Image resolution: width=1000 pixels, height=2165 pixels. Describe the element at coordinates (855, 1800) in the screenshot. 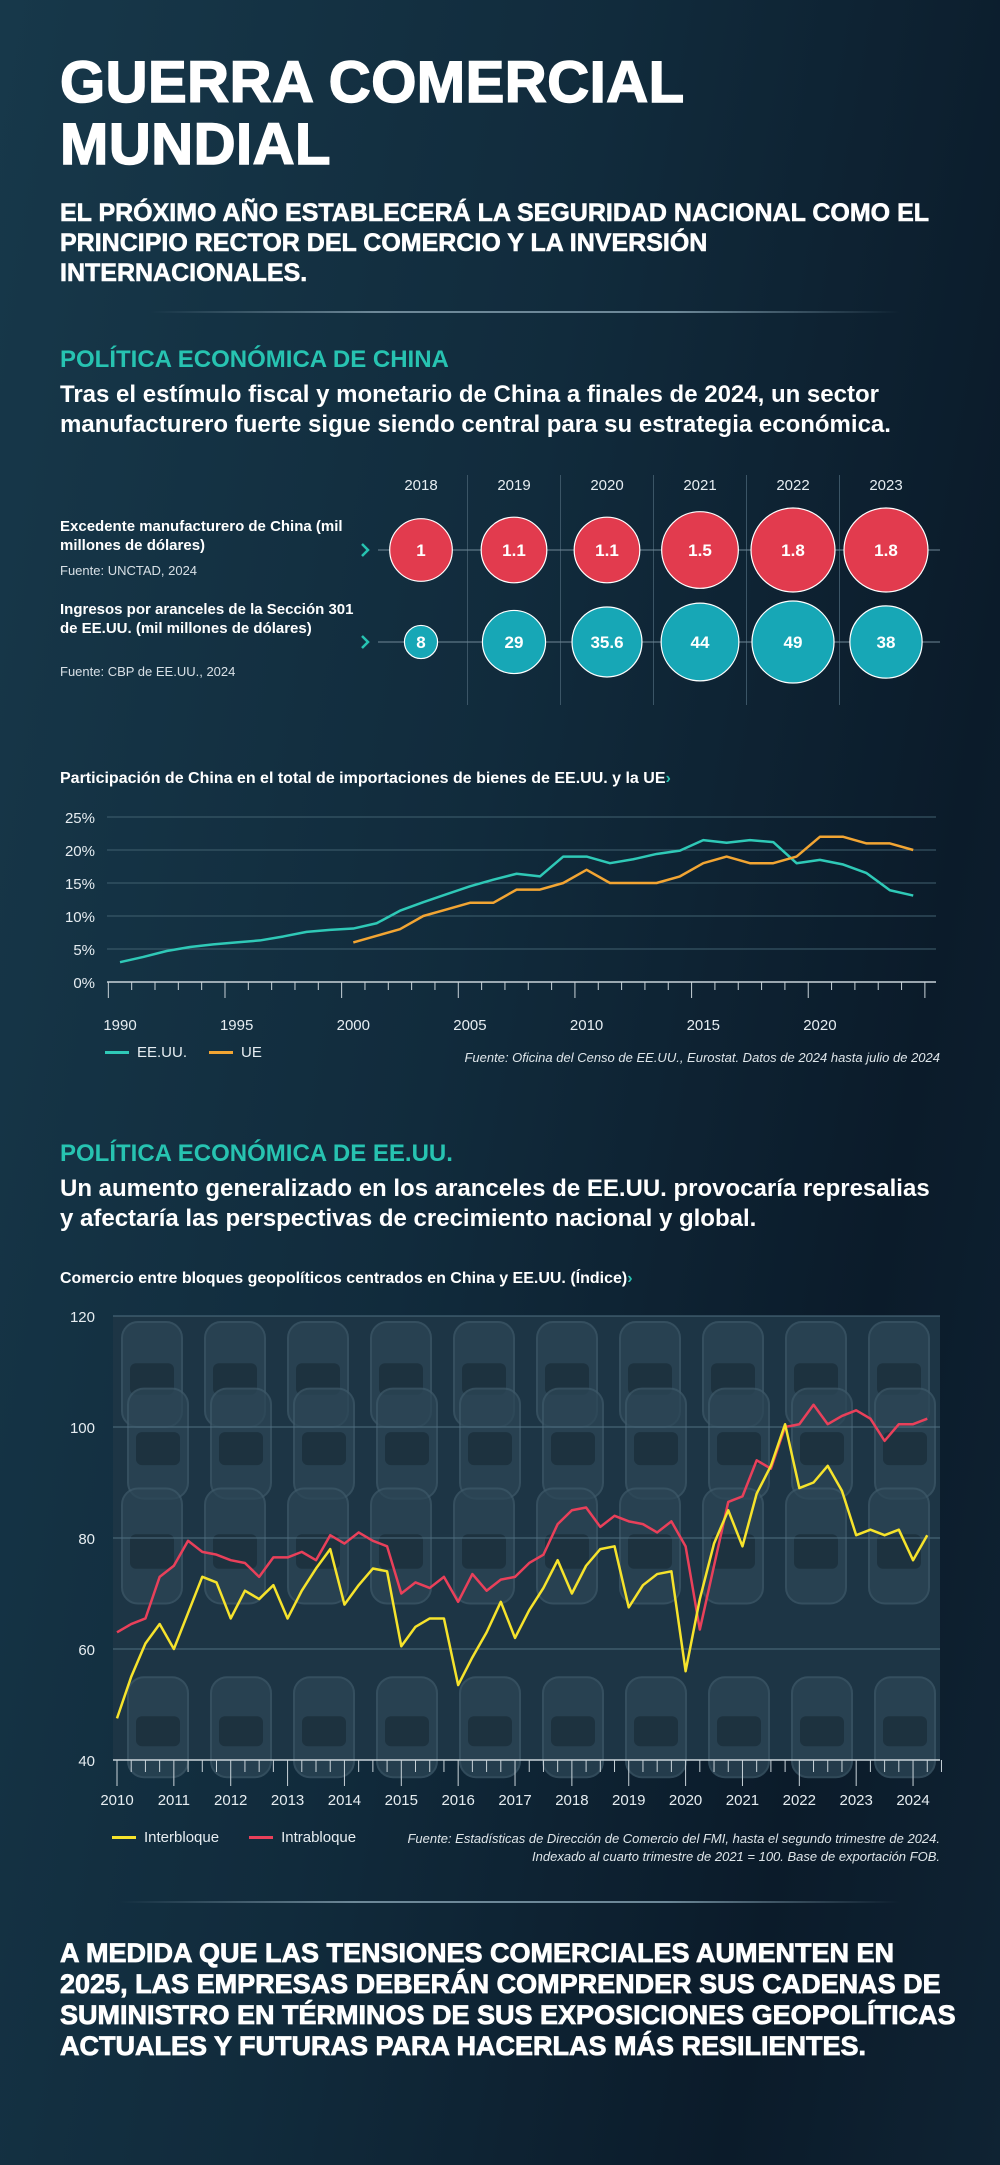

I see `x-tick-label: 2023` at that location.